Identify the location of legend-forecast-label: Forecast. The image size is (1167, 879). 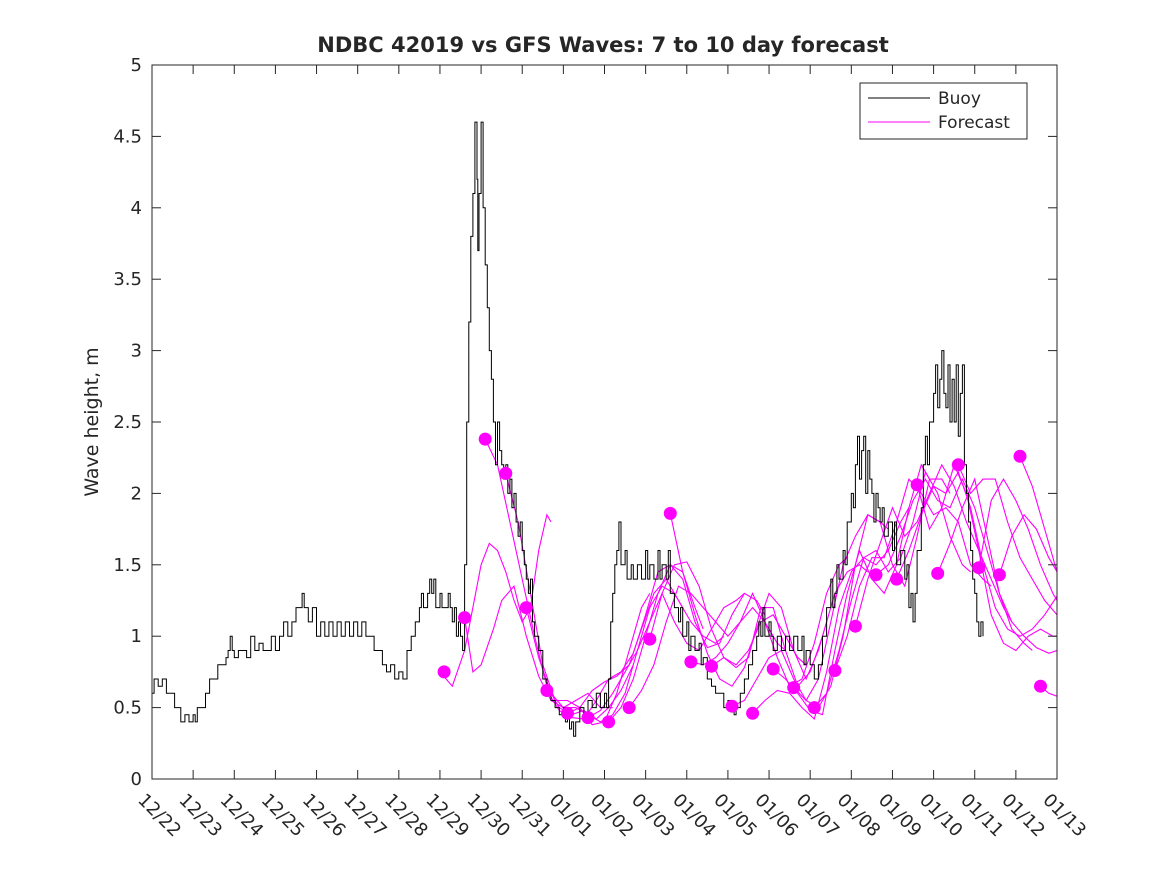
(974, 123).